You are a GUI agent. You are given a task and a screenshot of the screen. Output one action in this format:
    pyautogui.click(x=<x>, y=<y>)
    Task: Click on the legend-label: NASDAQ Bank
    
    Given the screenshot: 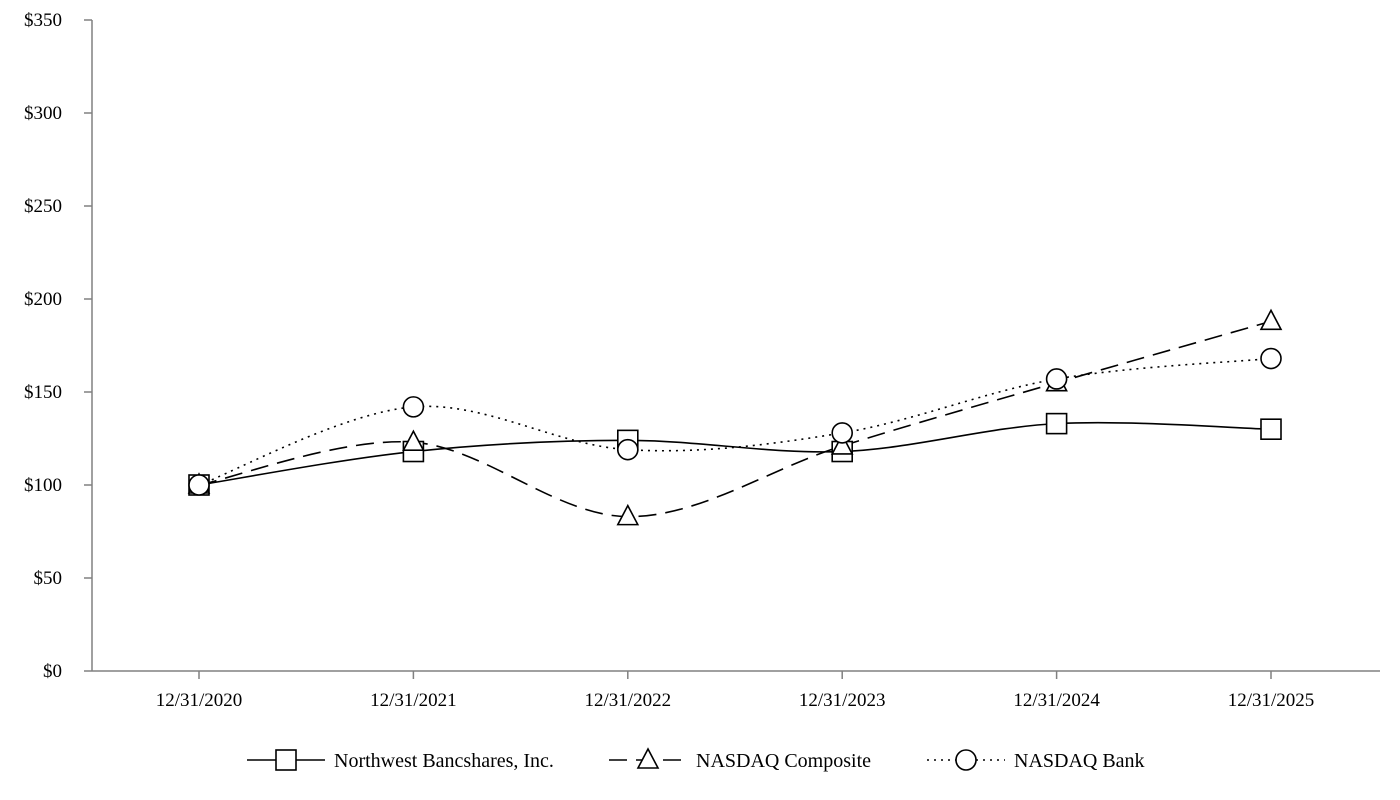 What is the action you would take?
    pyautogui.click(x=1079, y=761)
    